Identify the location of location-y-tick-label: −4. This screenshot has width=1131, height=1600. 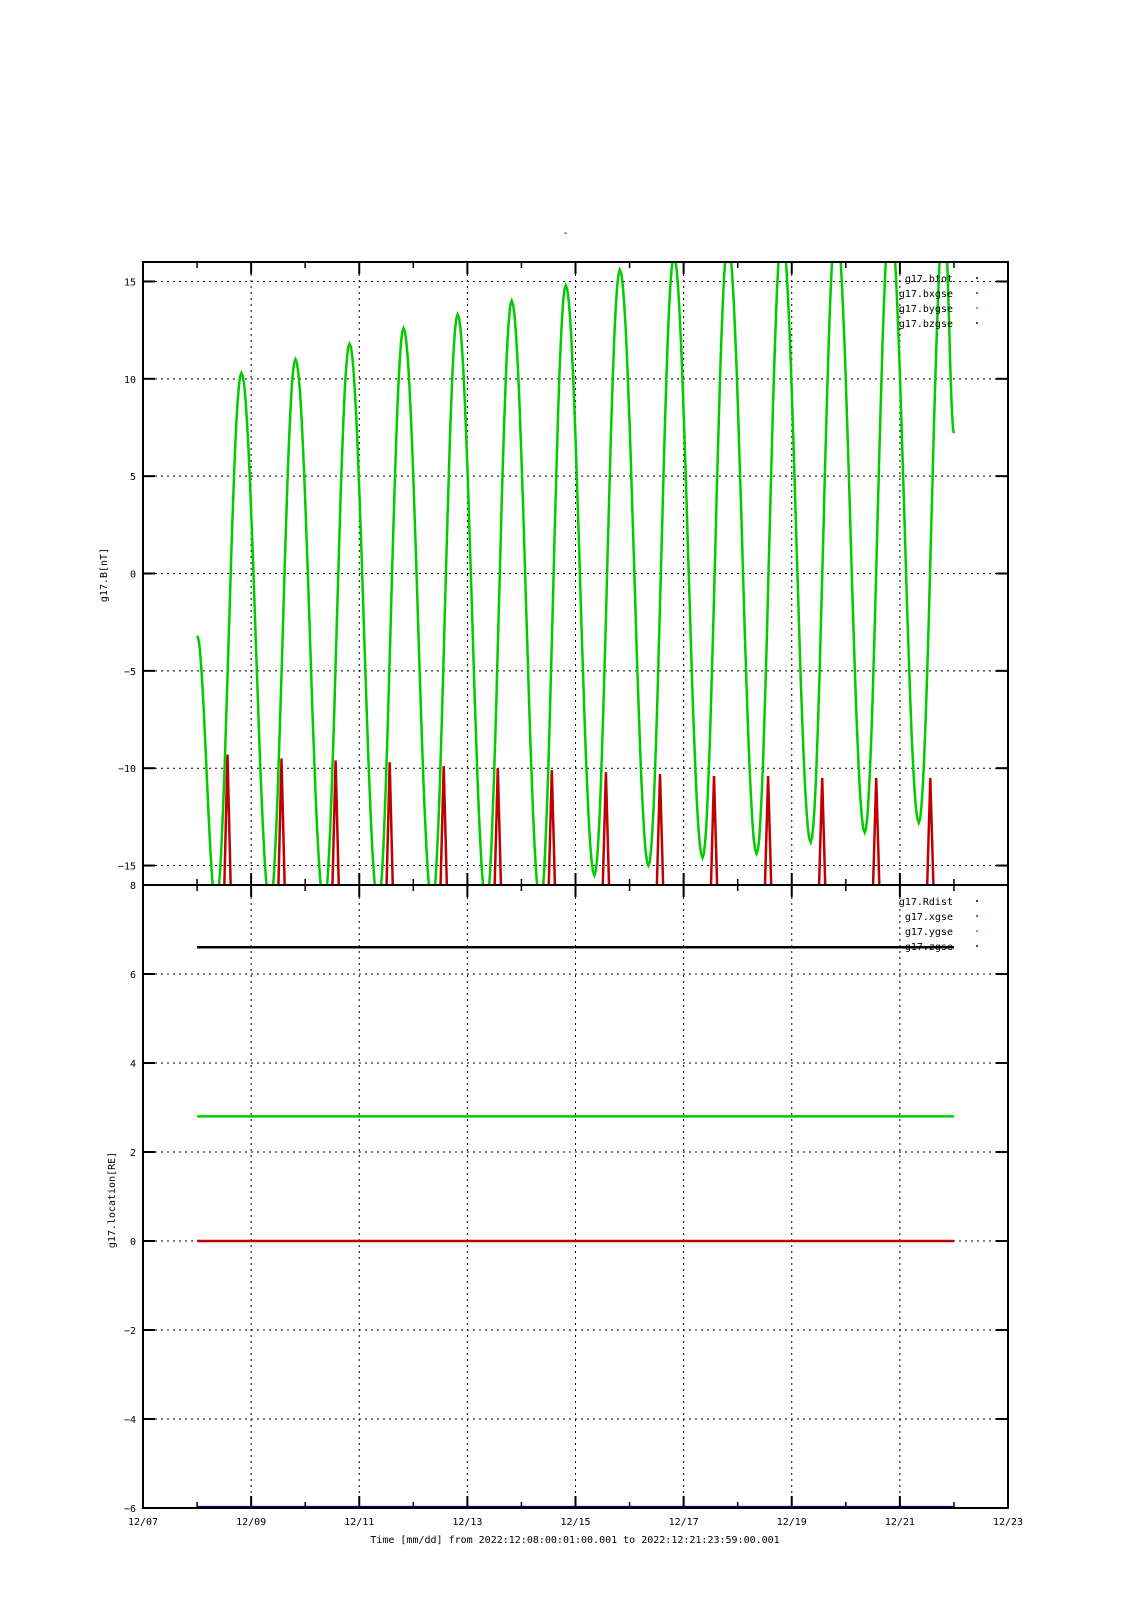
(130, 1420).